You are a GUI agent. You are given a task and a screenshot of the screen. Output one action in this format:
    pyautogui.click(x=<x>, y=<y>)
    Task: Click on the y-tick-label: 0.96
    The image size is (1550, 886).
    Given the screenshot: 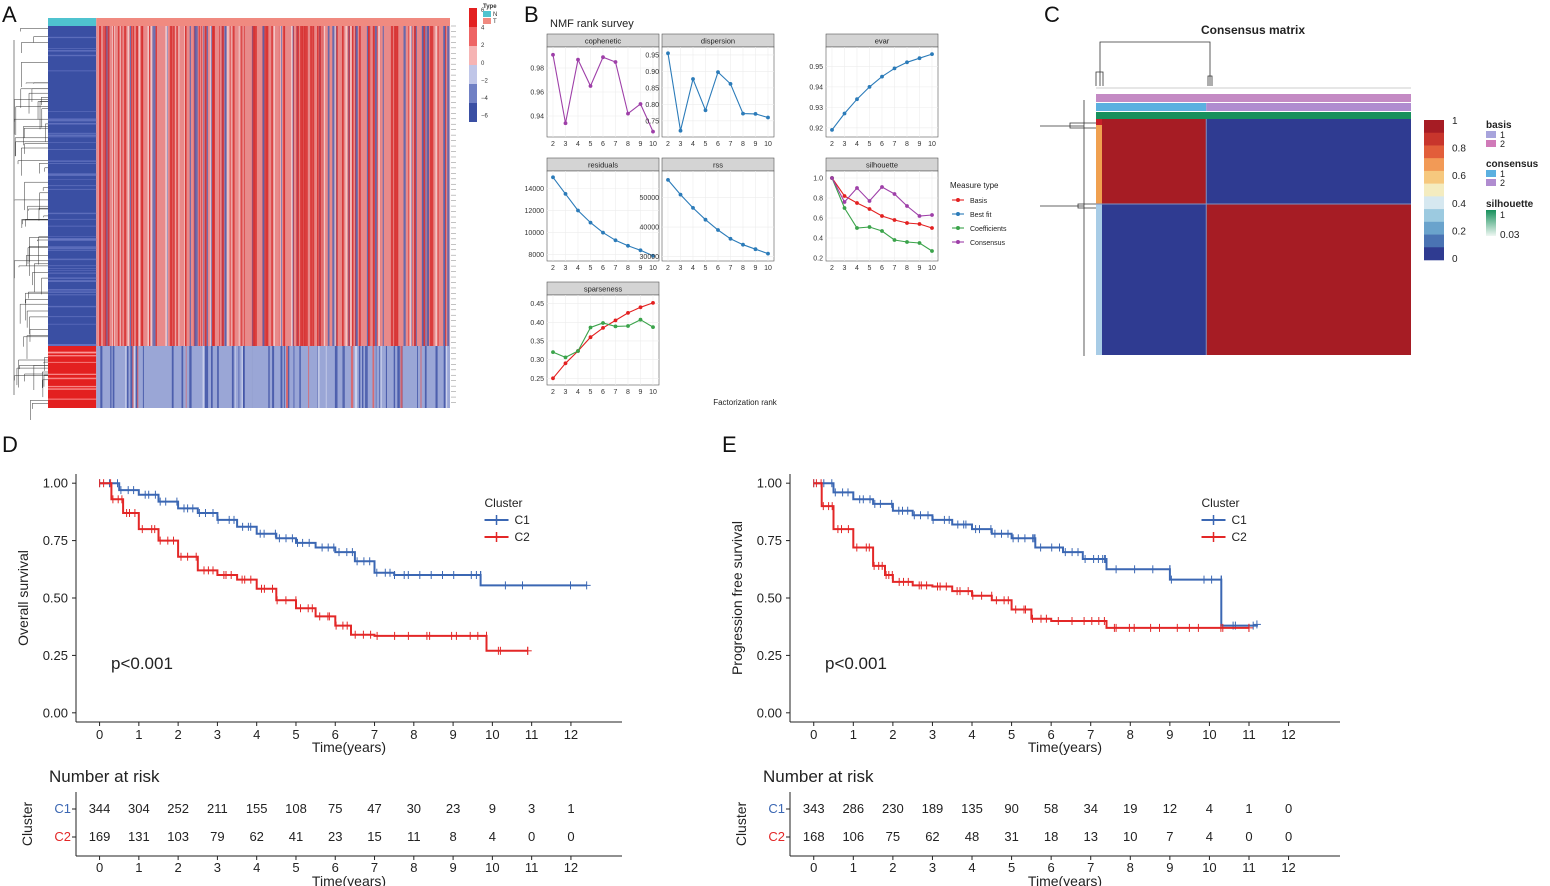 What is the action you would take?
    pyautogui.click(x=537, y=93)
    